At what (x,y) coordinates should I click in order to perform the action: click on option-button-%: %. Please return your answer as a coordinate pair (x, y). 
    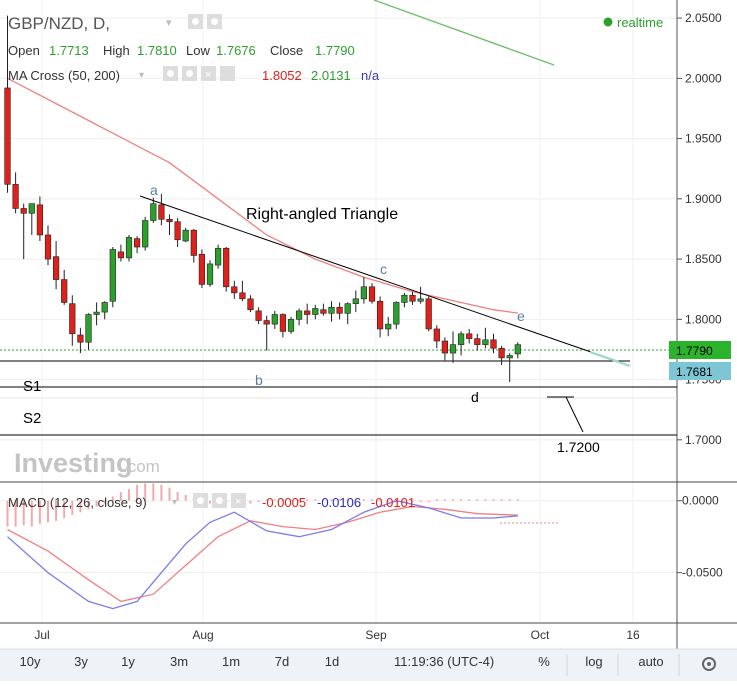
    Looking at the image, I should click on (544, 661).